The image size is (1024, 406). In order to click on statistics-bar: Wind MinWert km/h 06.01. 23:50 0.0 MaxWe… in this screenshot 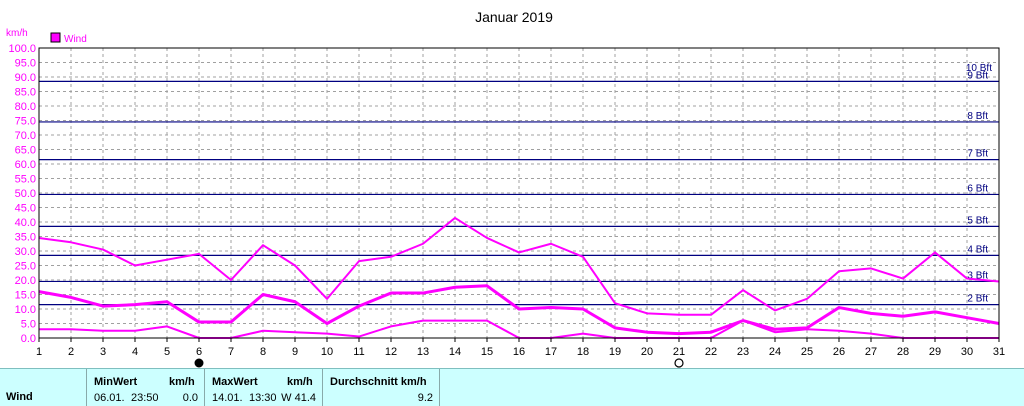, I will do `click(512, 387)`.